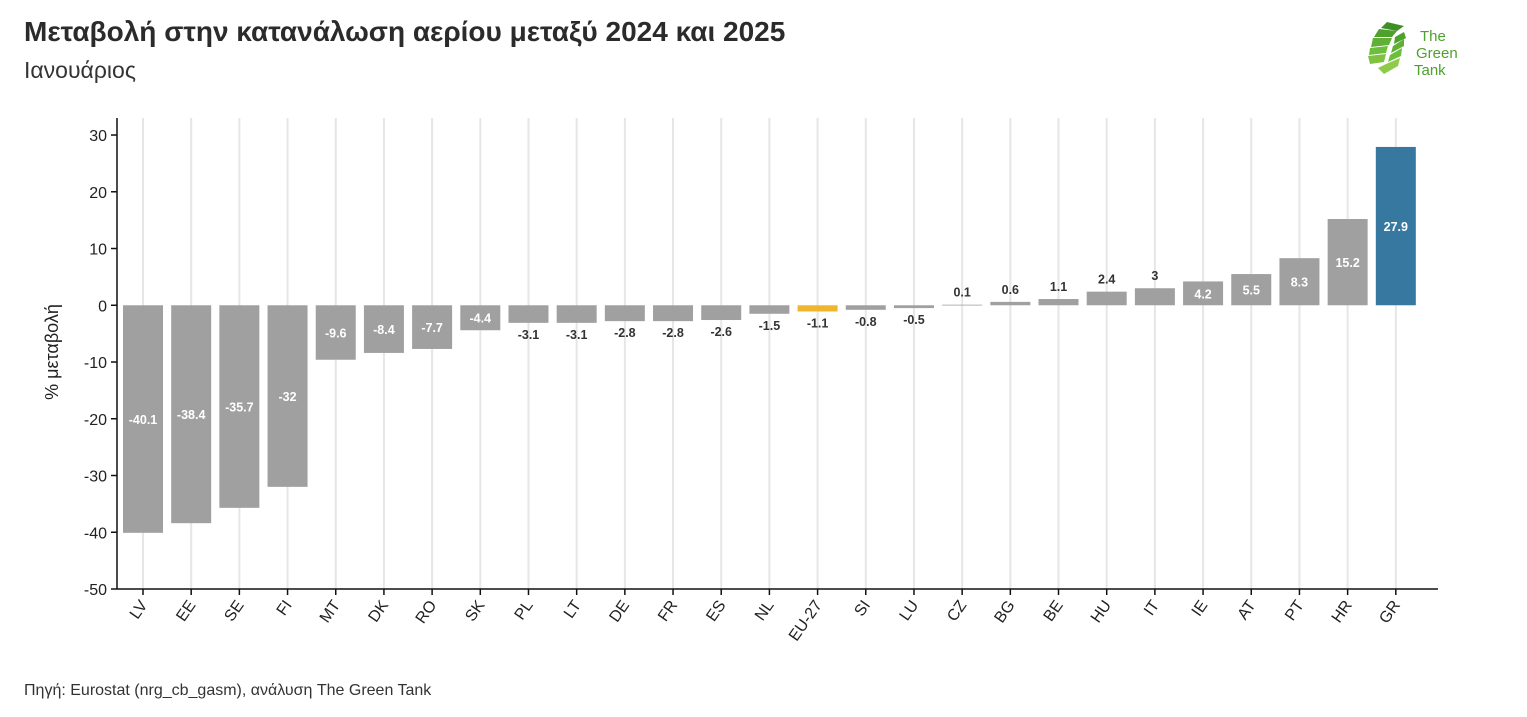  What do you see at coordinates (673, 333) in the screenshot?
I see `value-label-FR: -2.8` at bounding box center [673, 333].